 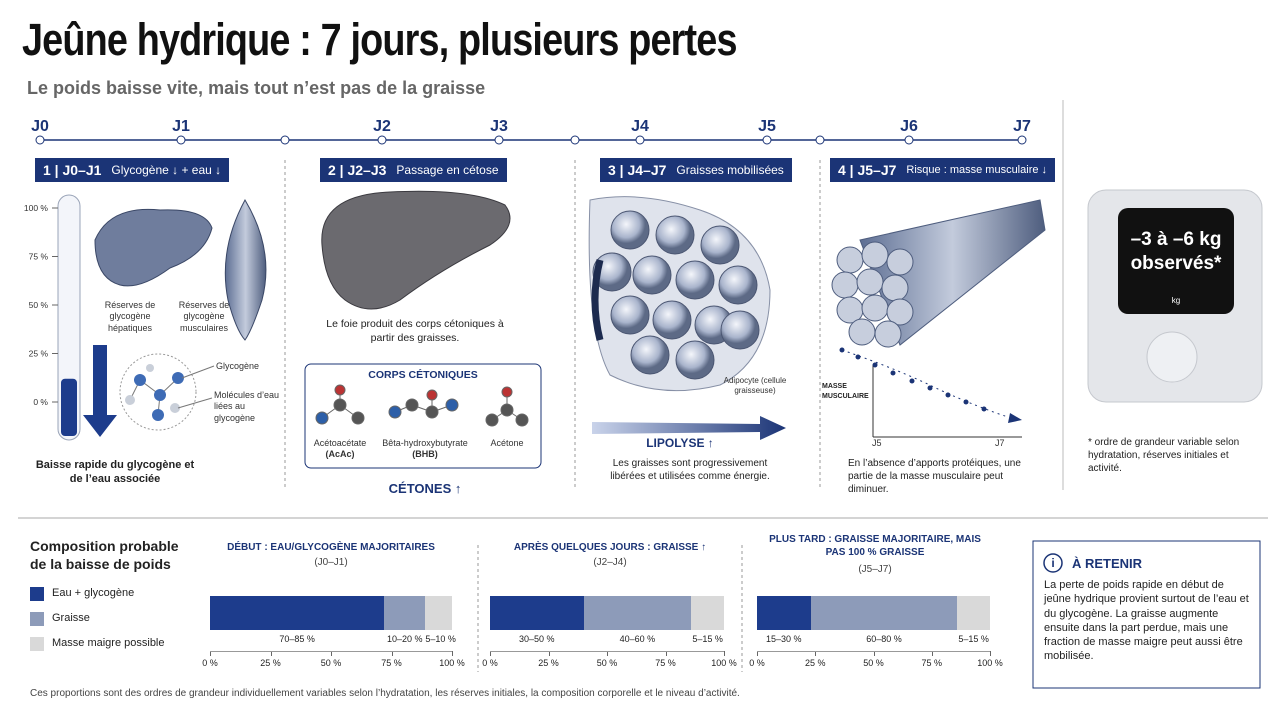 What do you see at coordinates (730, 170) in the screenshot?
I see `phase-title: Graisses mobilisées` at bounding box center [730, 170].